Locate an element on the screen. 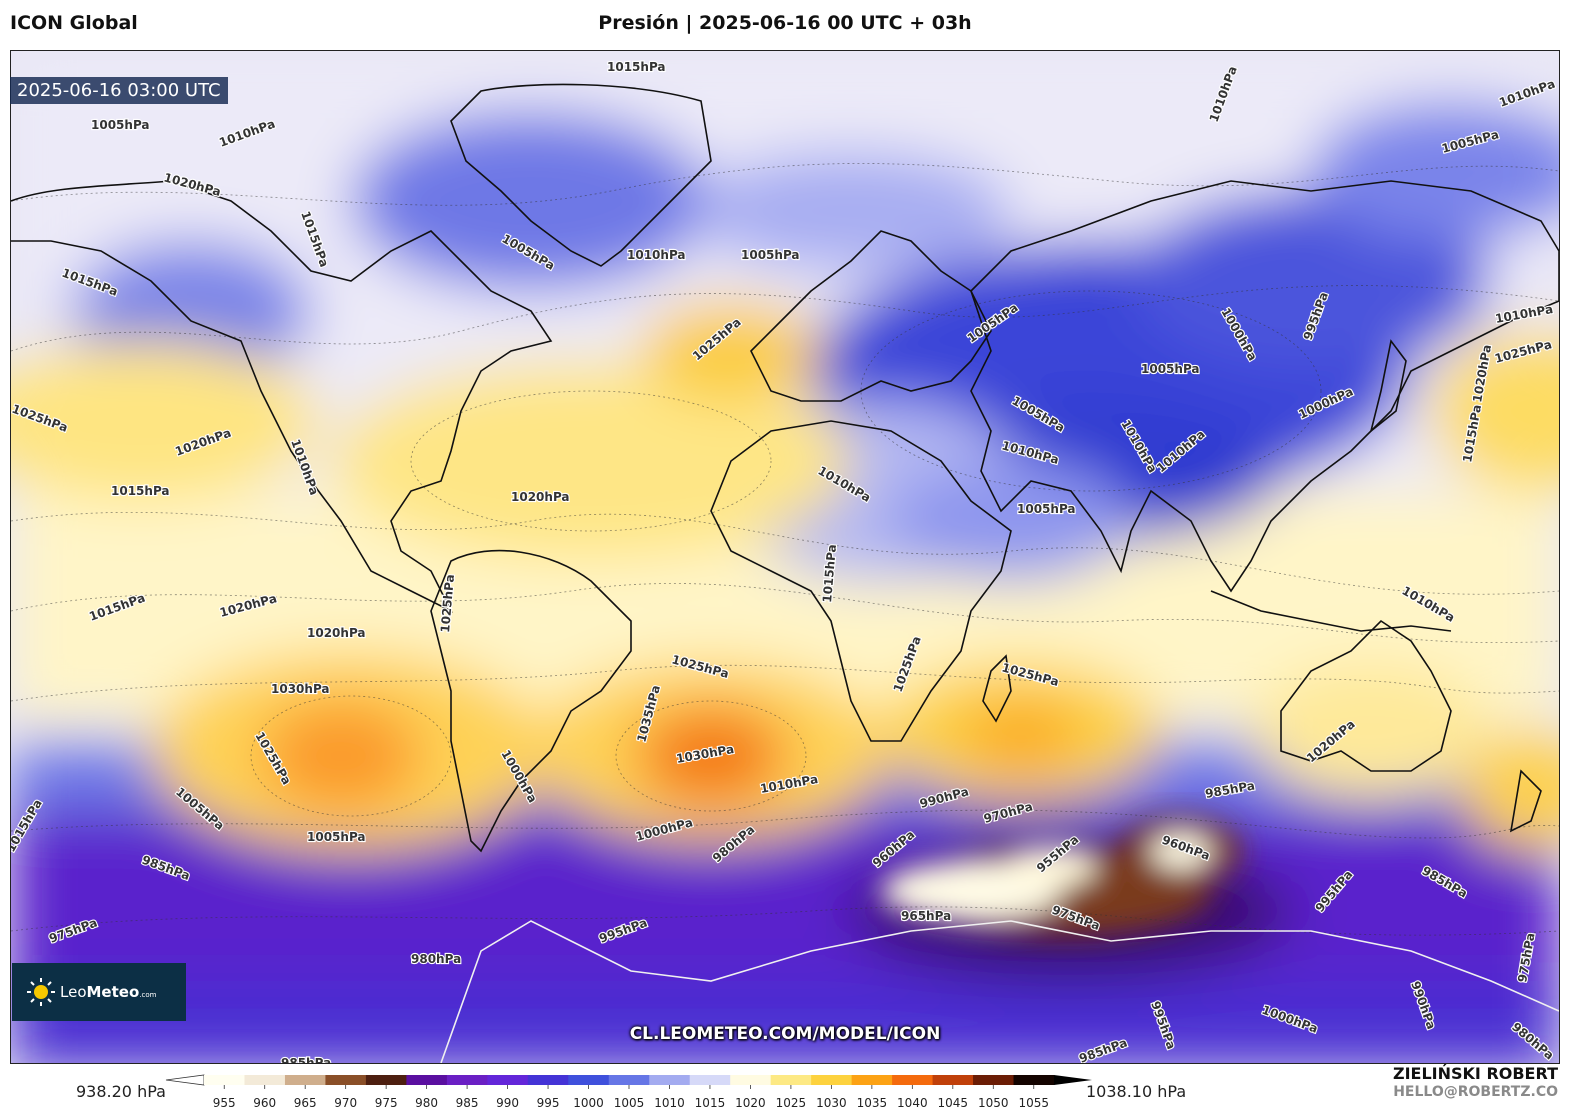 The height and width of the screenshot is (1113, 1570). author-credit: ZIELIŃSKI ROBERT HELLO@ROBERTZ.CO is located at coordinates (1475, 1082).